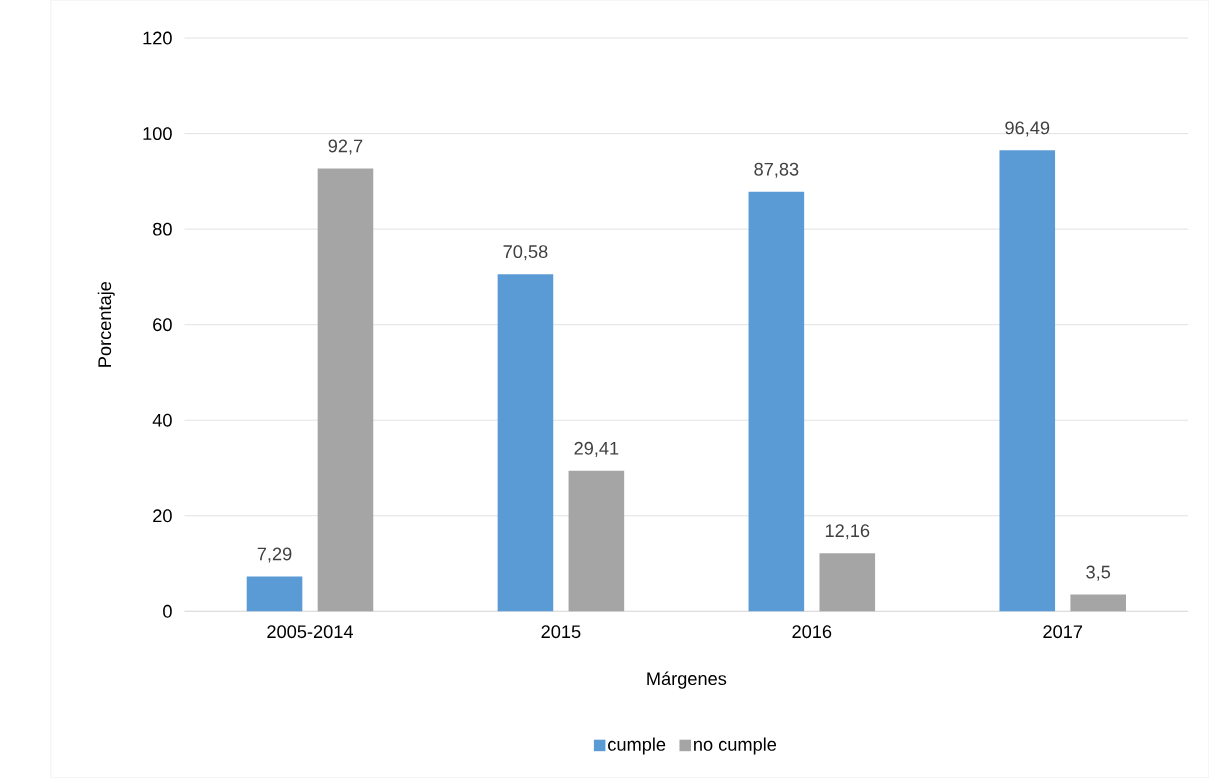  What do you see at coordinates (776, 170) in the screenshot?
I see `data-label: 87,83` at bounding box center [776, 170].